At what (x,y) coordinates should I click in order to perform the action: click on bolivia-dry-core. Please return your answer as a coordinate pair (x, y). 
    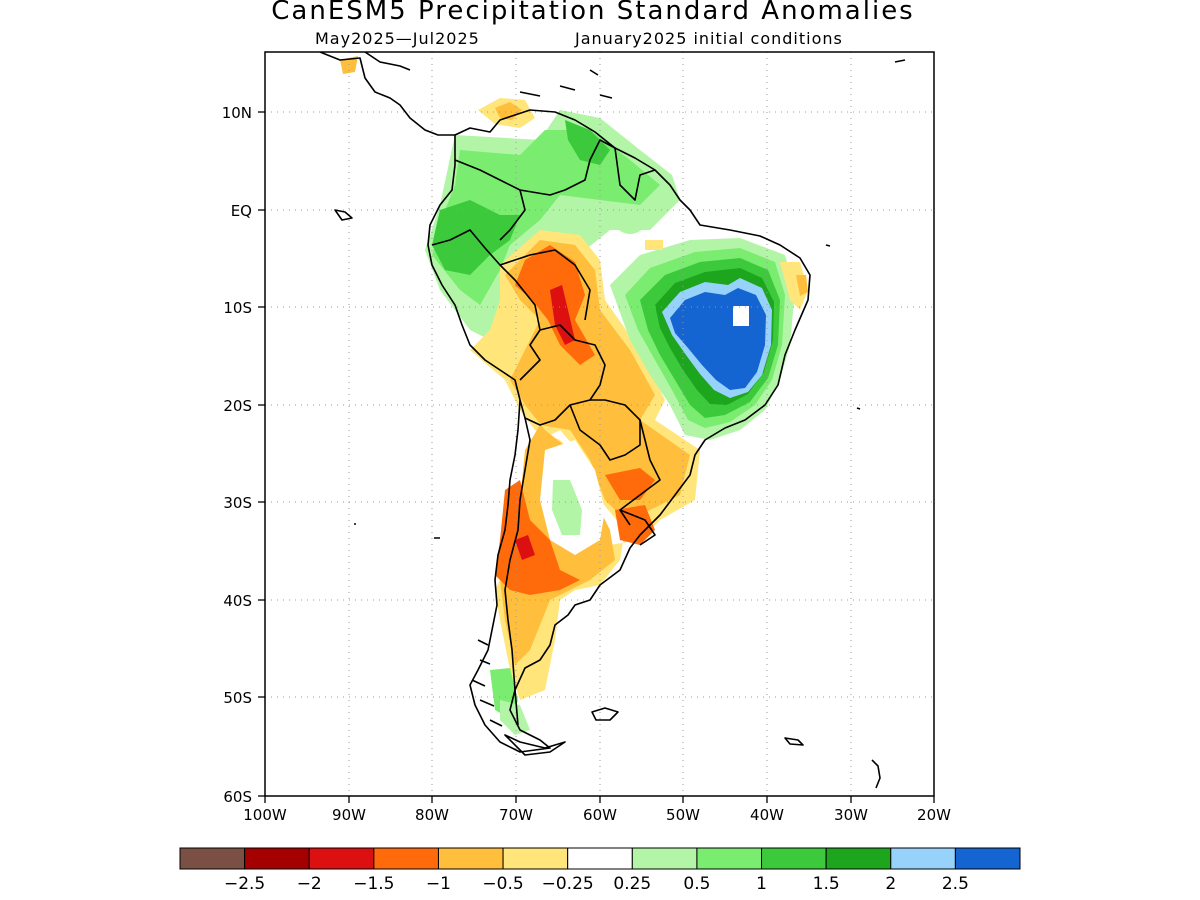
    Looking at the image, I should click on (562, 315).